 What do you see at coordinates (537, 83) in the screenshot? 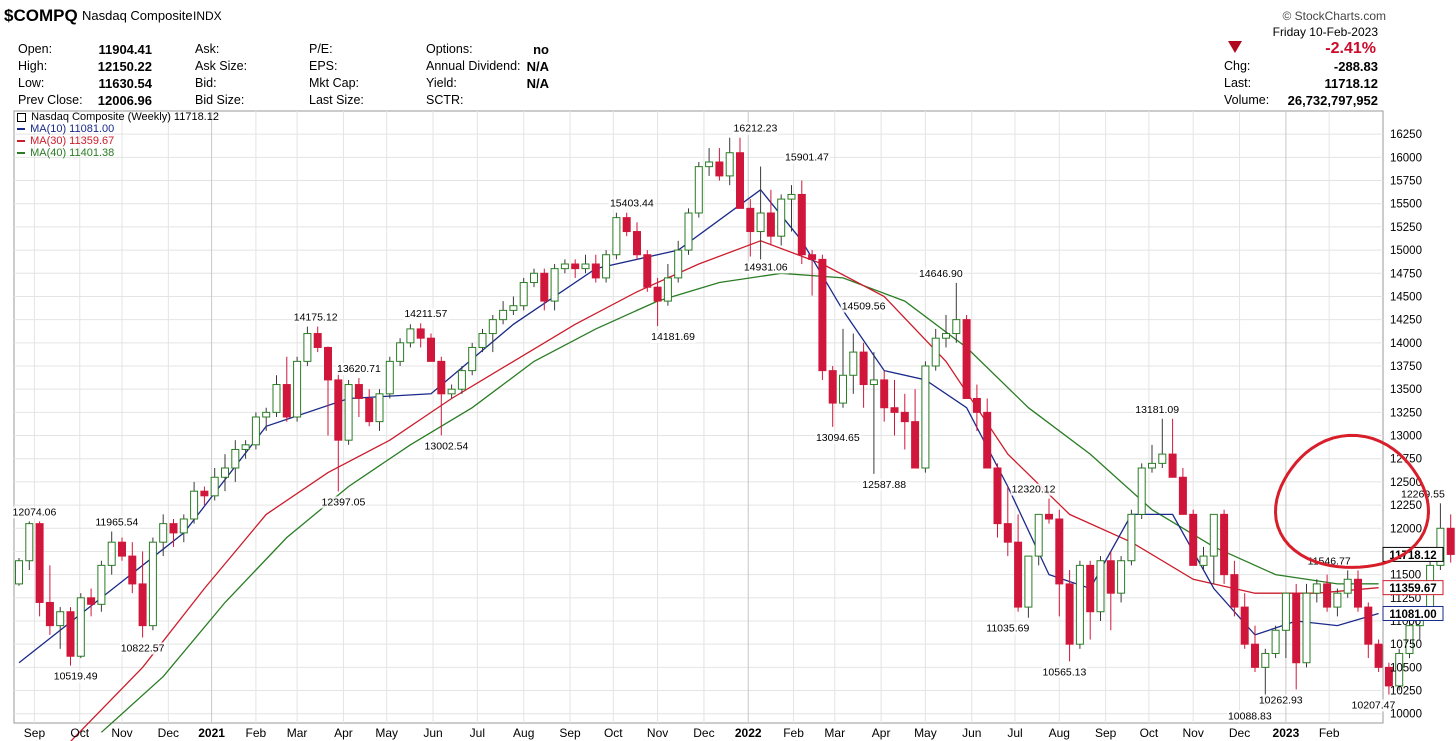
I see `yield-value: N/A` at bounding box center [537, 83].